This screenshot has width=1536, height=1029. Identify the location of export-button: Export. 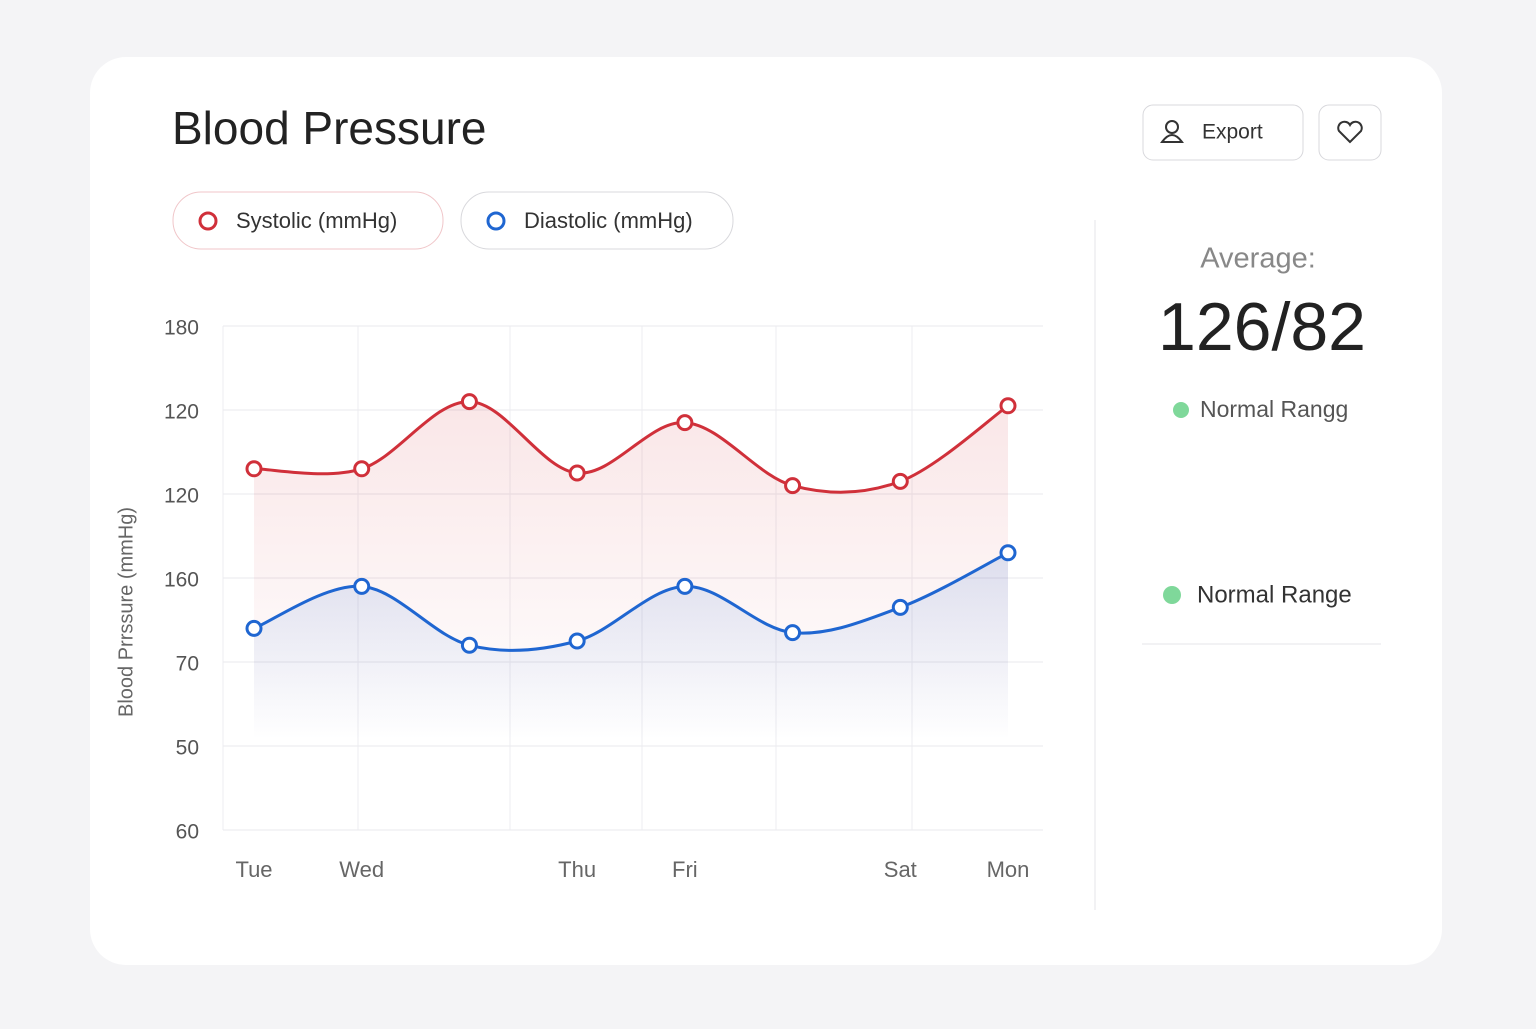
(1223, 132).